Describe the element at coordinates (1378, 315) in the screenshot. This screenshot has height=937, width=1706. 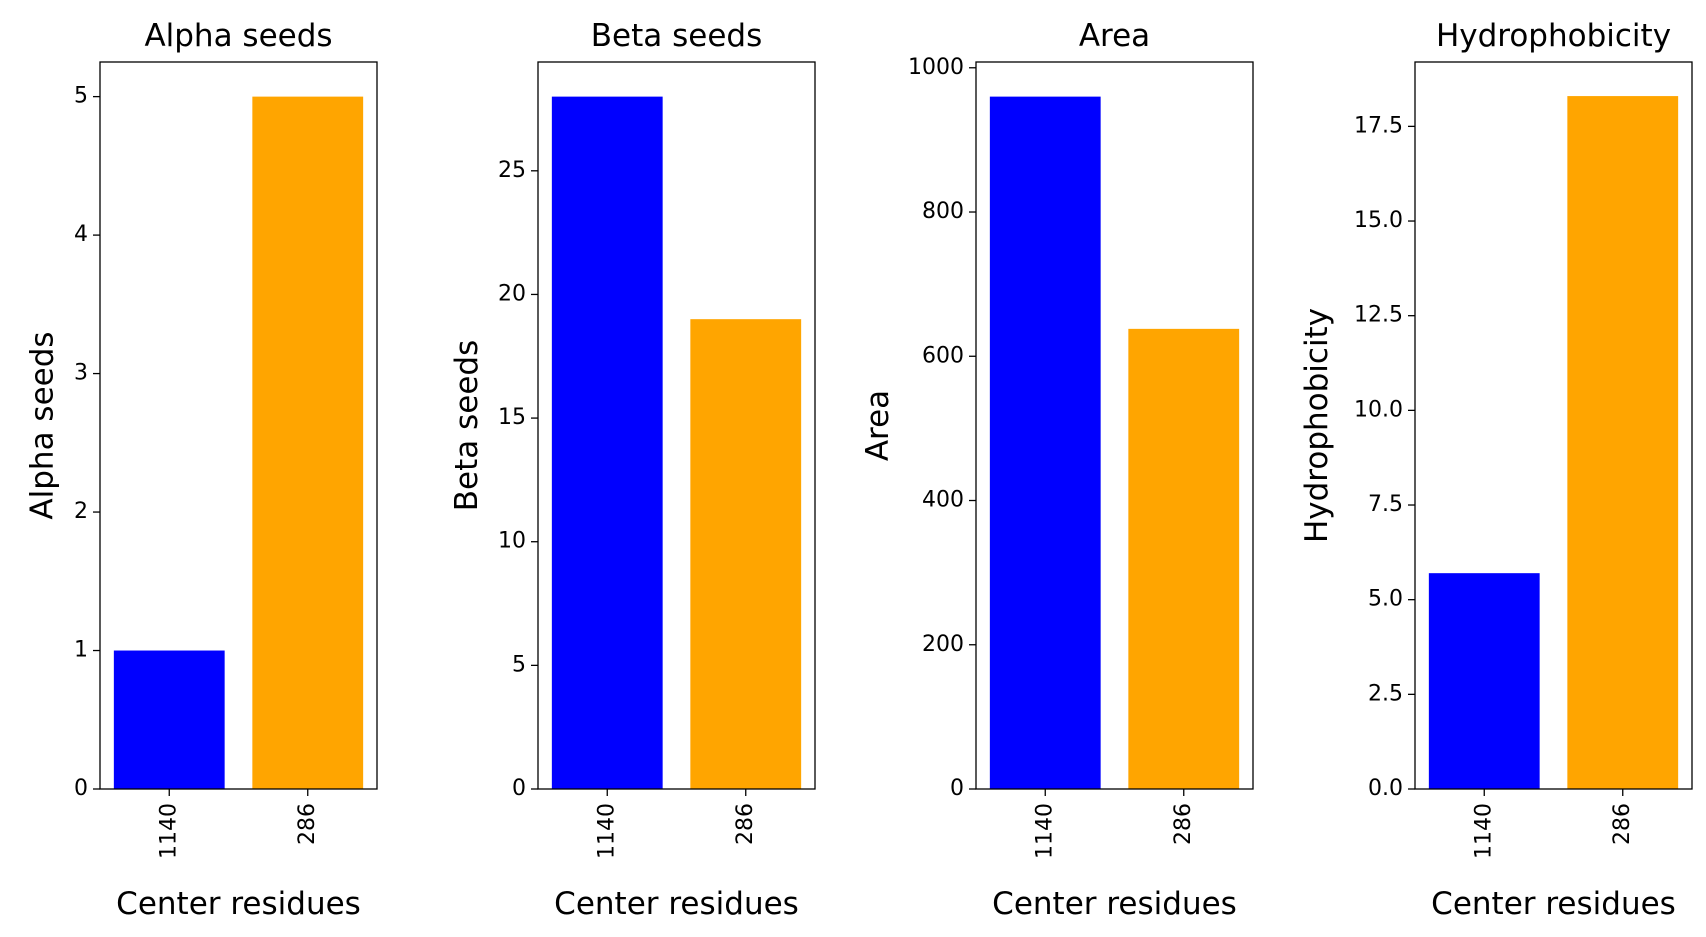
I see `y-tick-label: 12.5` at that location.